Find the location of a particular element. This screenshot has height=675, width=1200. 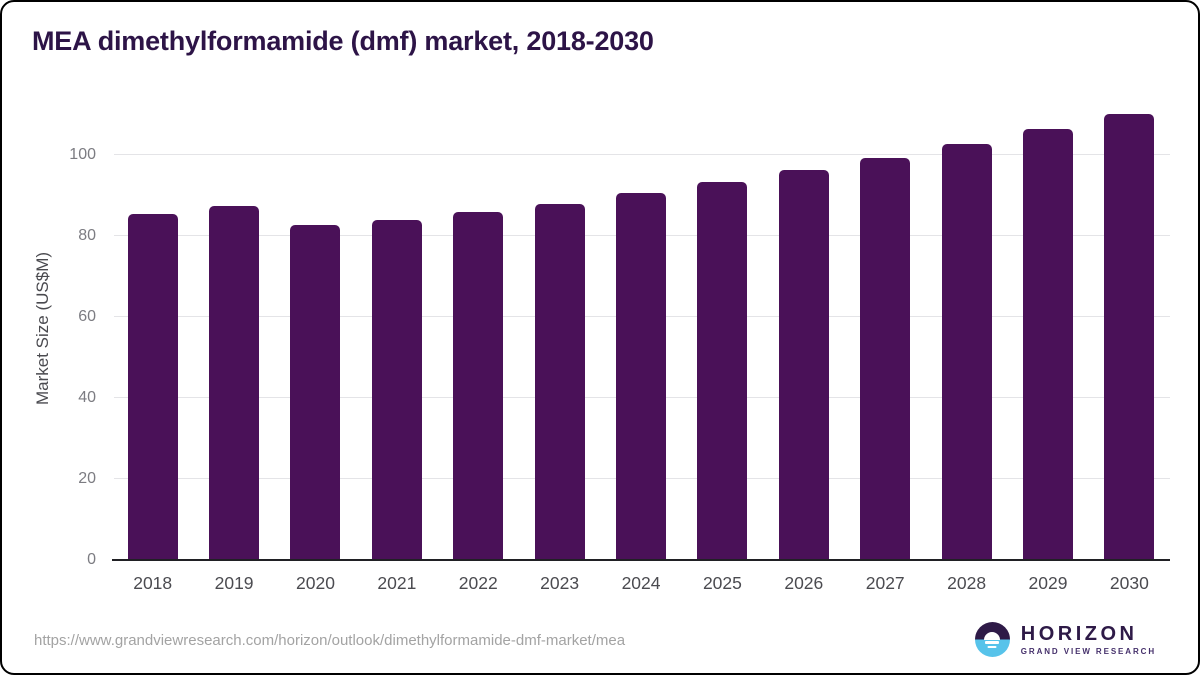

bar-2022 is located at coordinates (478, 386).